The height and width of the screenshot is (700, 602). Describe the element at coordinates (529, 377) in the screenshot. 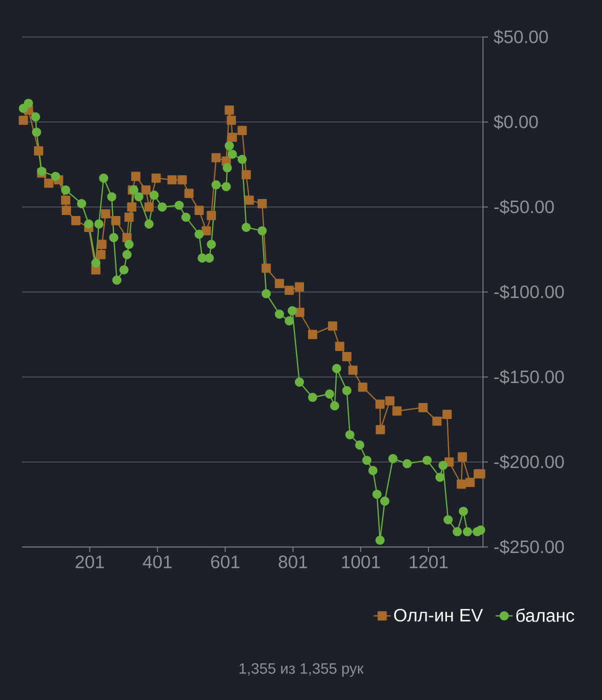

I see `y-tick-label: -$150.00` at that location.